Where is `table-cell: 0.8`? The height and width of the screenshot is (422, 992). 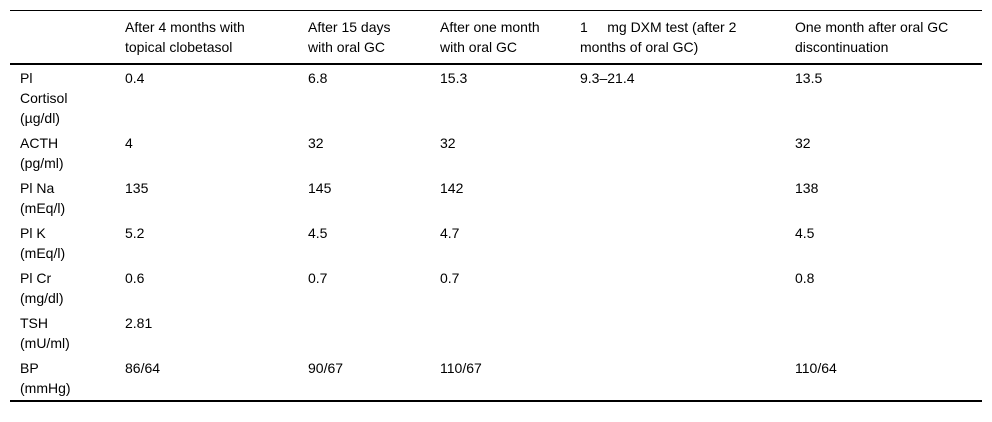 table-cell: 0.8 is located at coordinates (805, 278).